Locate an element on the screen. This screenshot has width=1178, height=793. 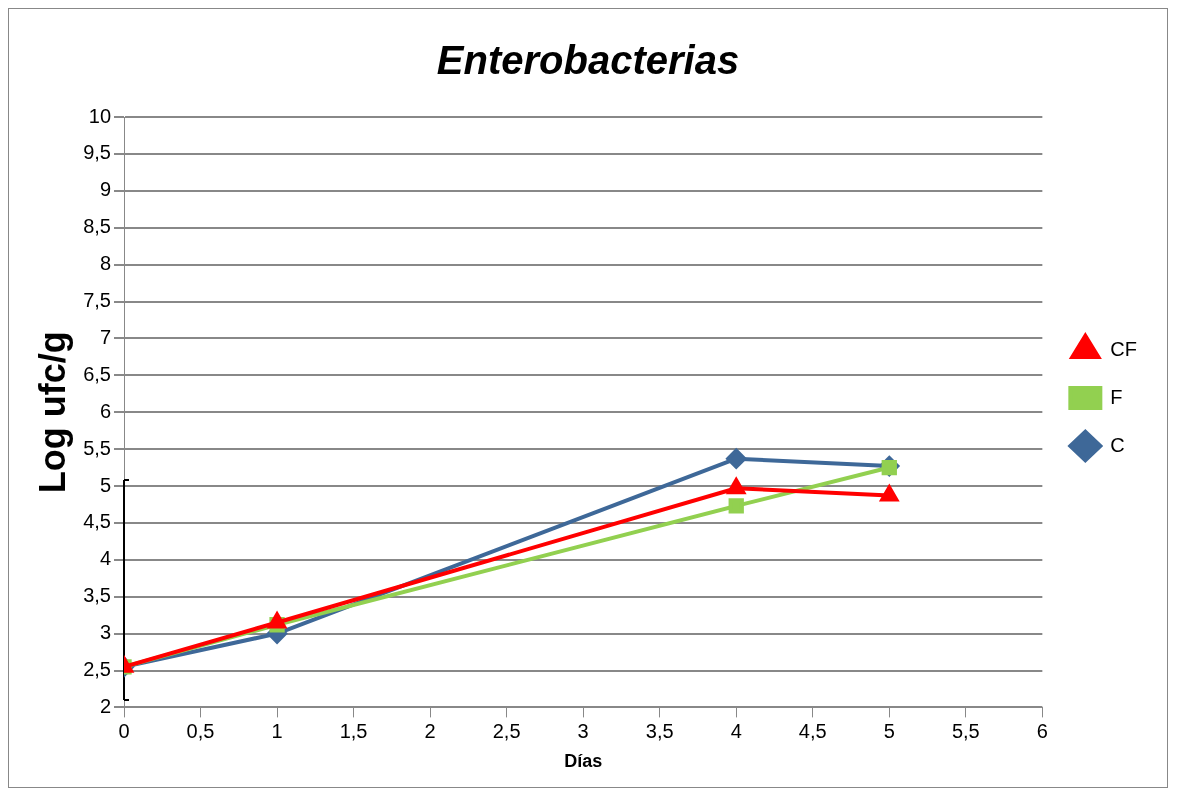
y-tick-label: 6 is located at coordinates (105, 410).